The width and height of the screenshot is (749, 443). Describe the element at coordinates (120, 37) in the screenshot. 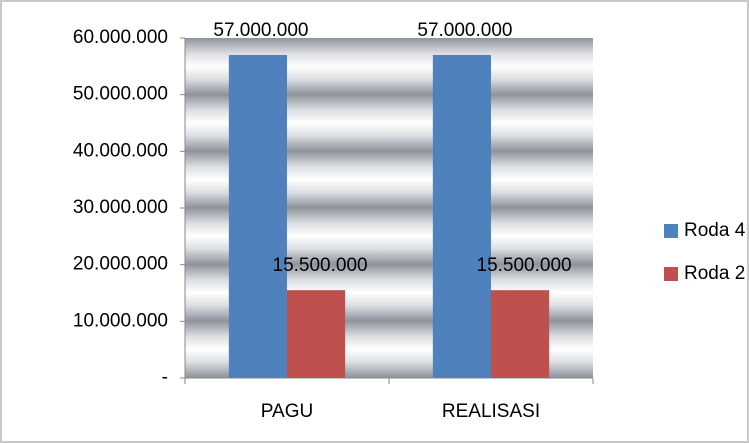

I see `y-tick-label: 60.000.000` at that location.